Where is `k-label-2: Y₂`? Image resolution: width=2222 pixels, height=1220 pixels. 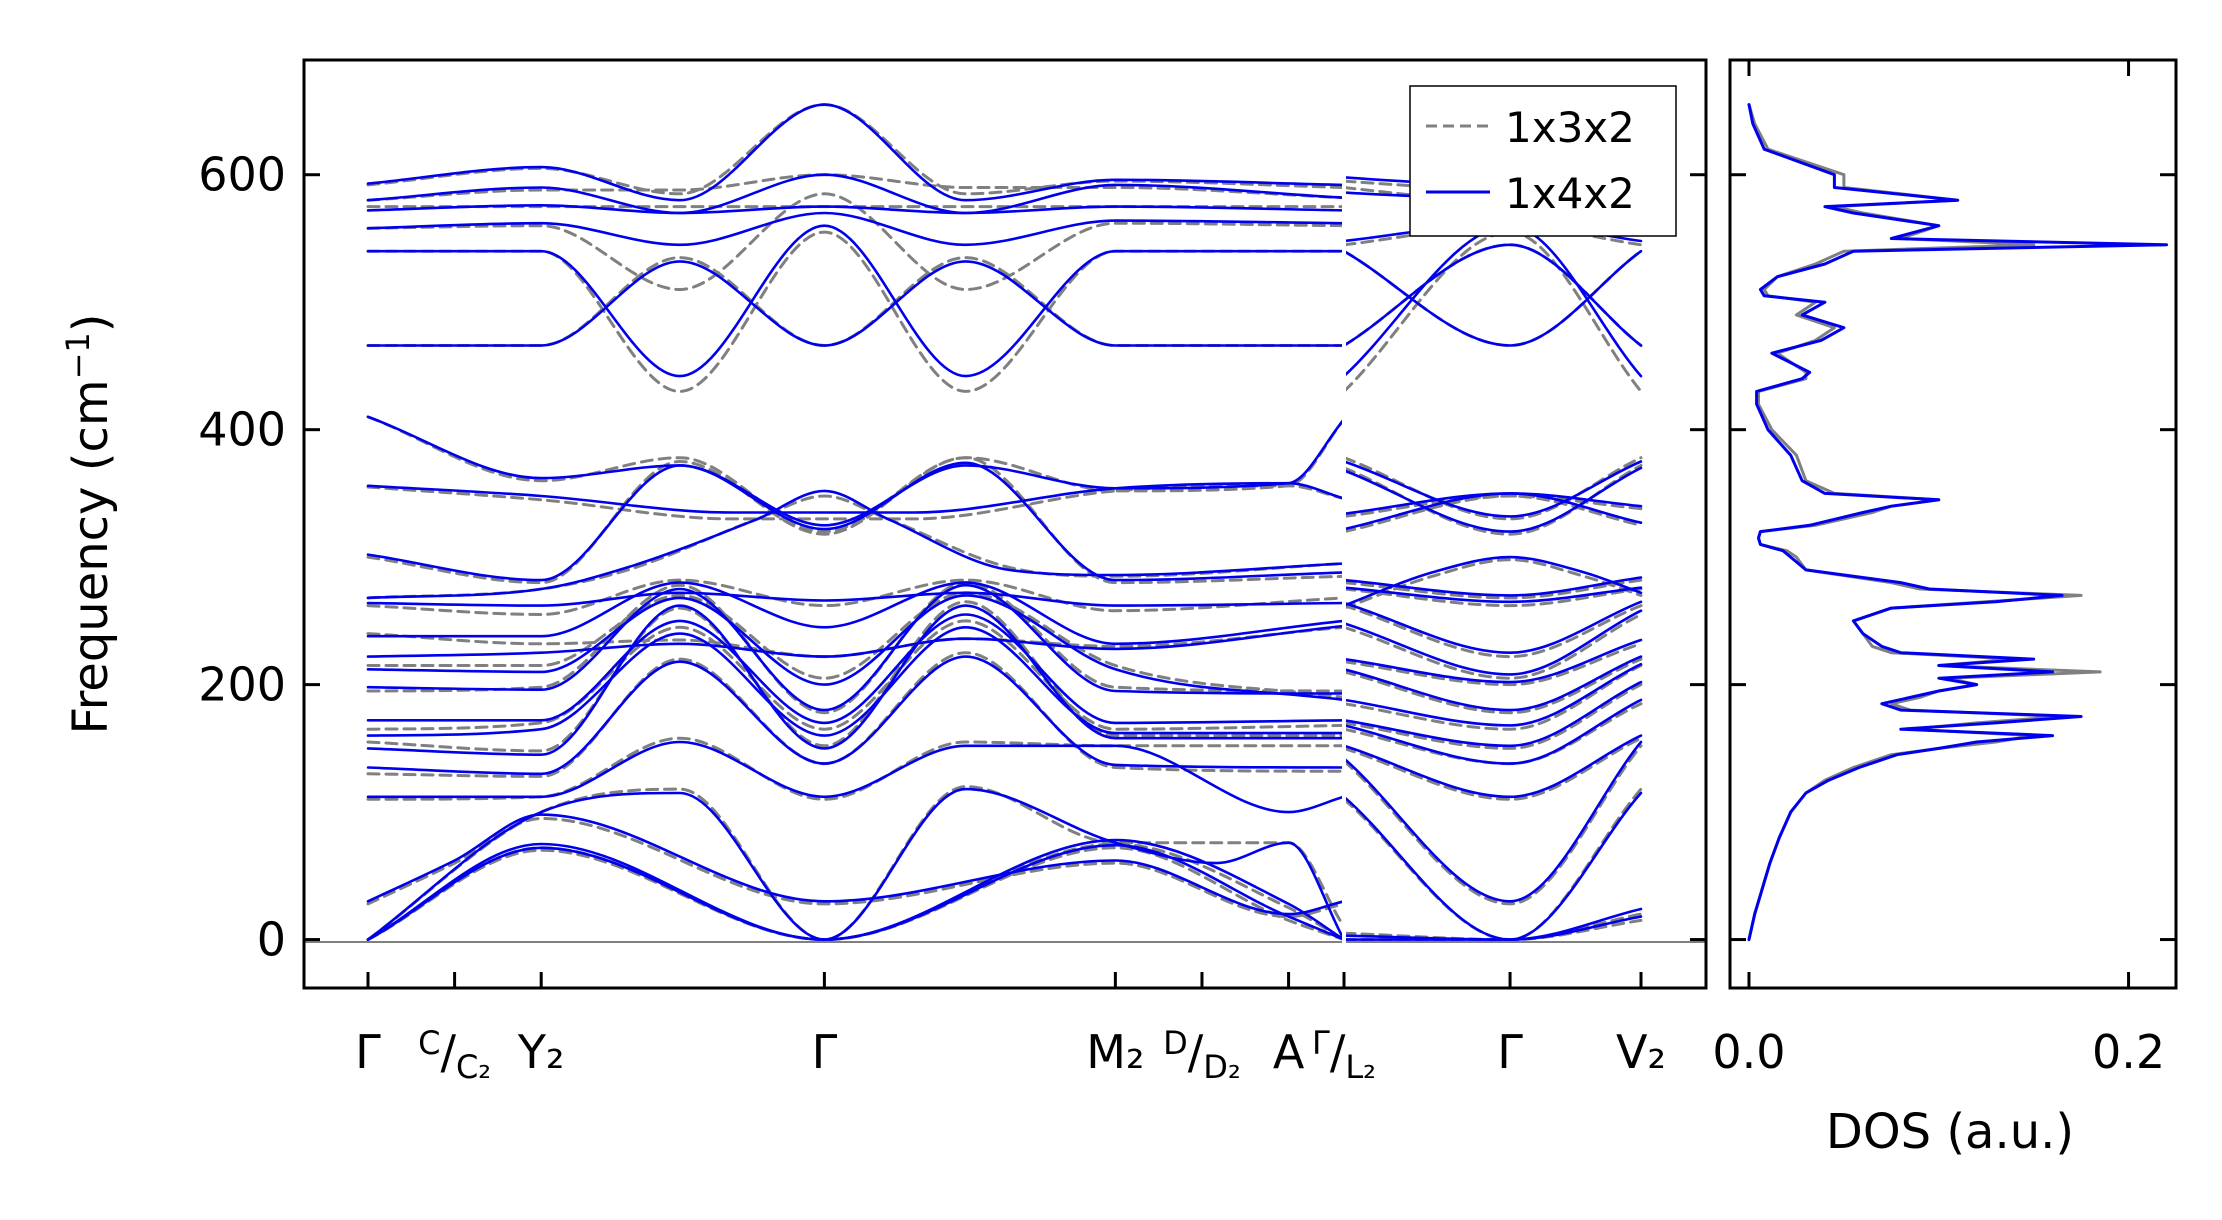 k-label-2: Y₂ is located at coordinates (541, 1052).